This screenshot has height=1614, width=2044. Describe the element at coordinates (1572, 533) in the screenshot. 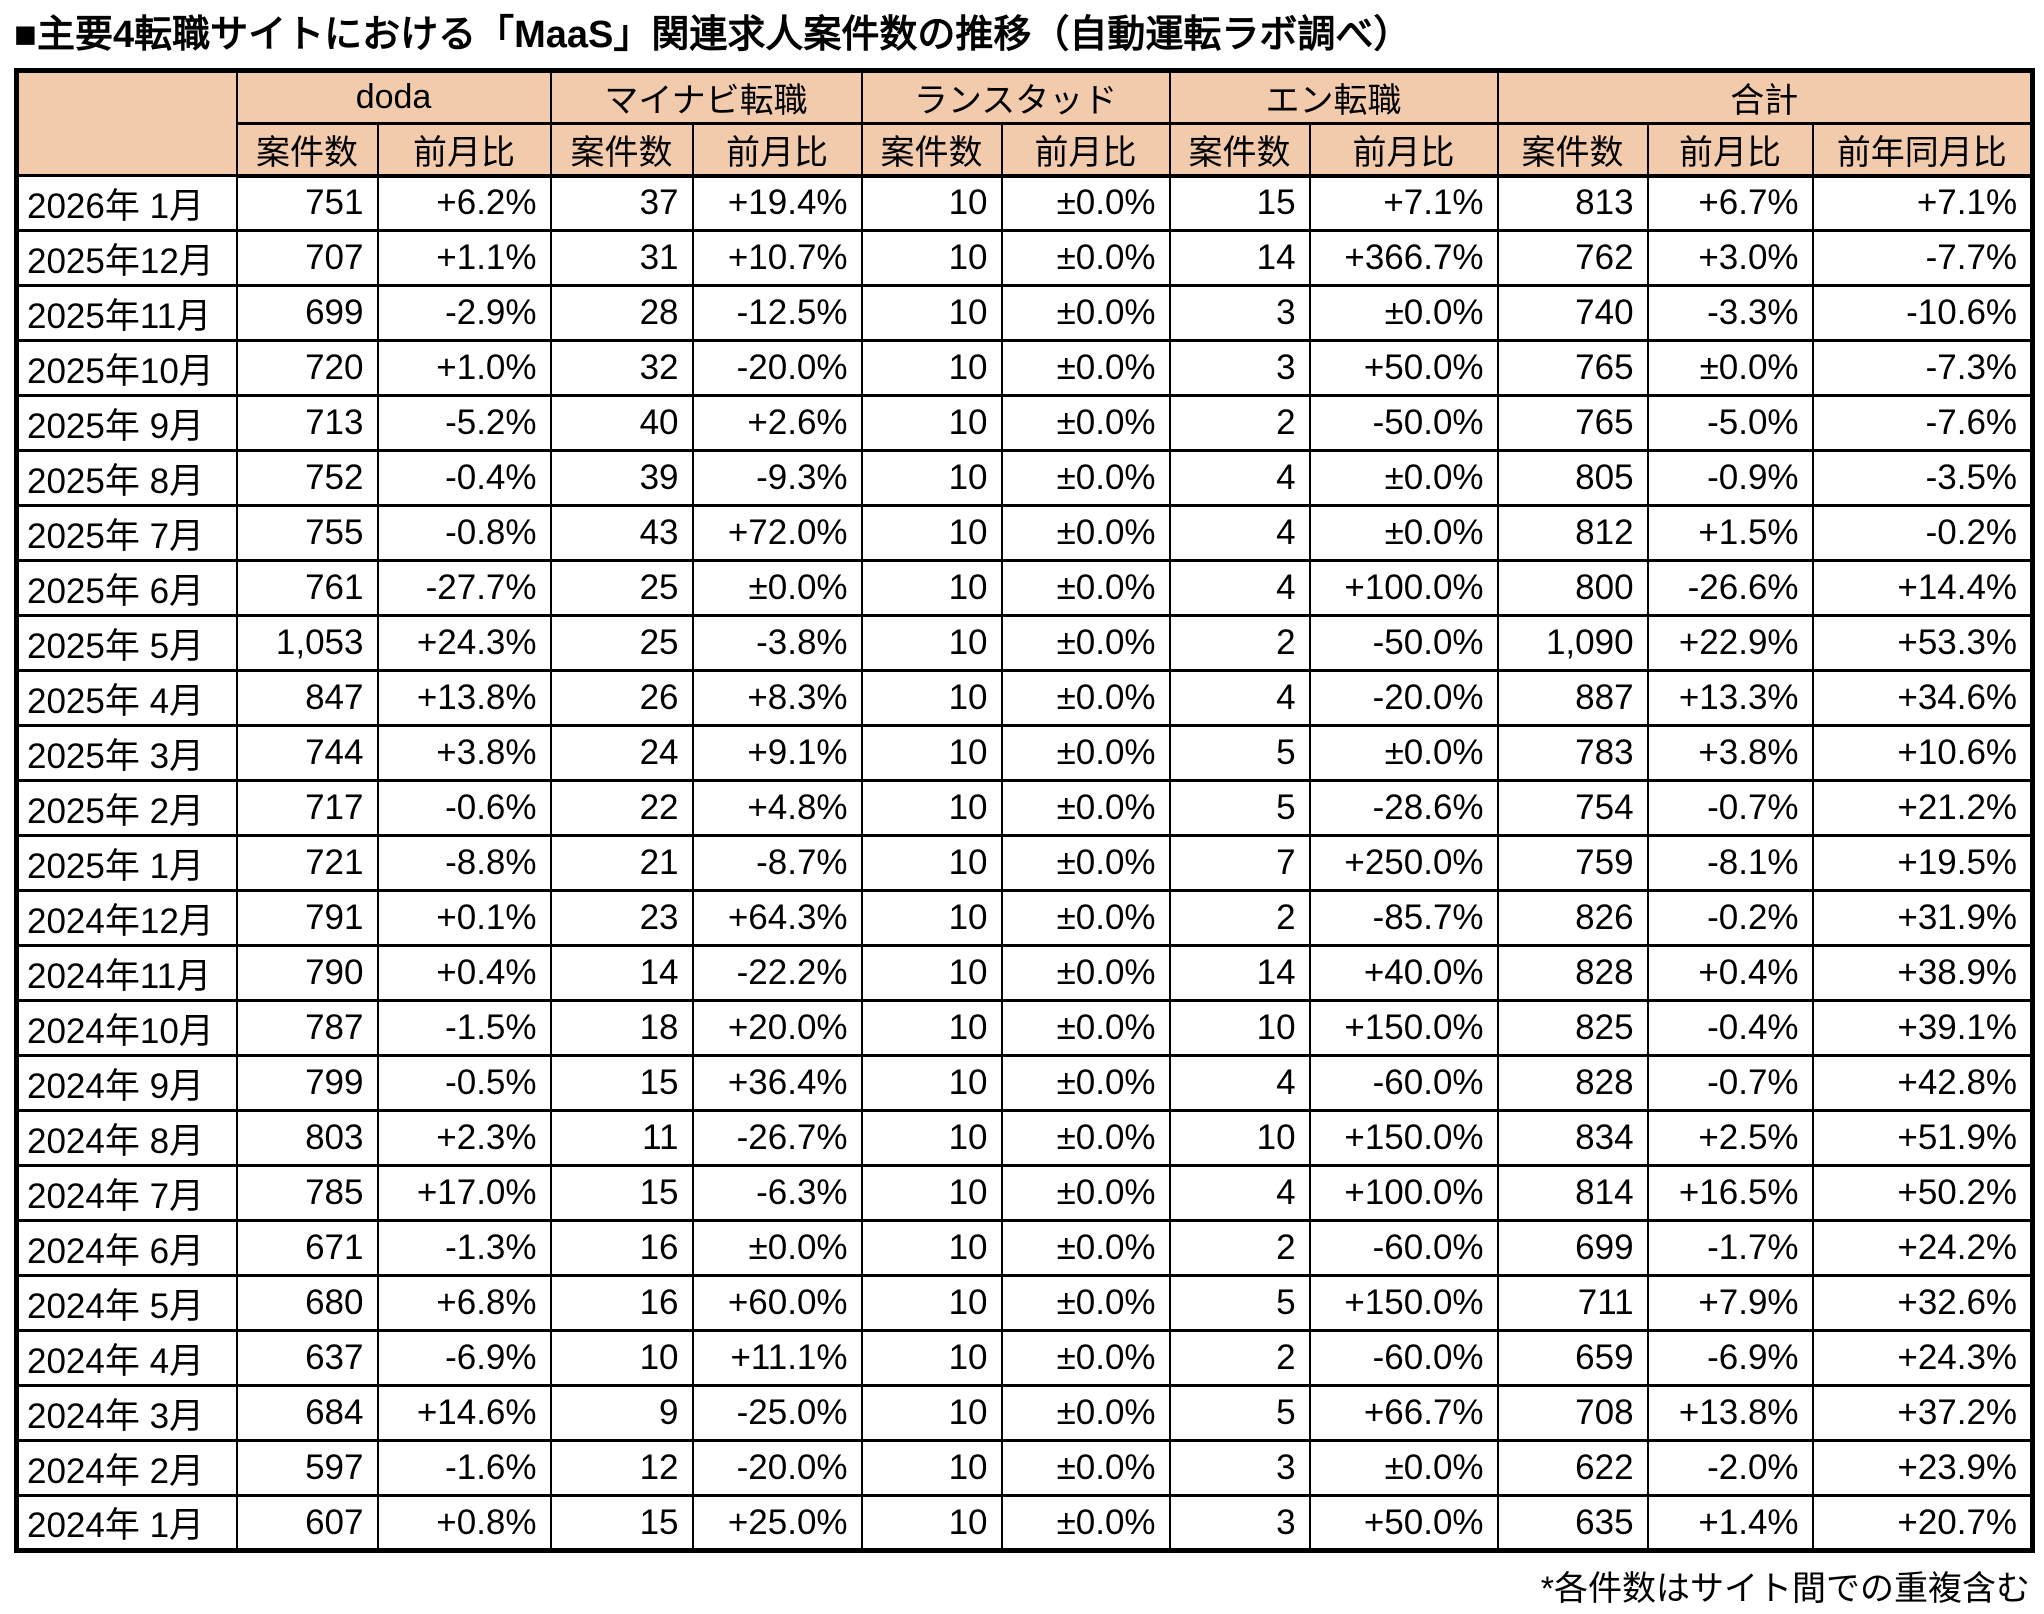

I see `value-cell: 812` at that location.